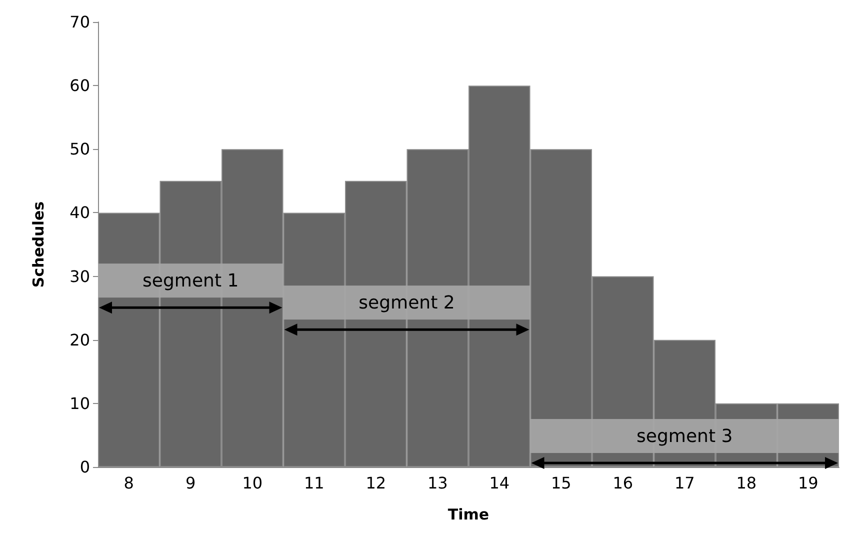 The image size is (841, 559). Describe the element at coordinates (80, 22) in the screenshot. I see `y-tick-label: 70` at that location.